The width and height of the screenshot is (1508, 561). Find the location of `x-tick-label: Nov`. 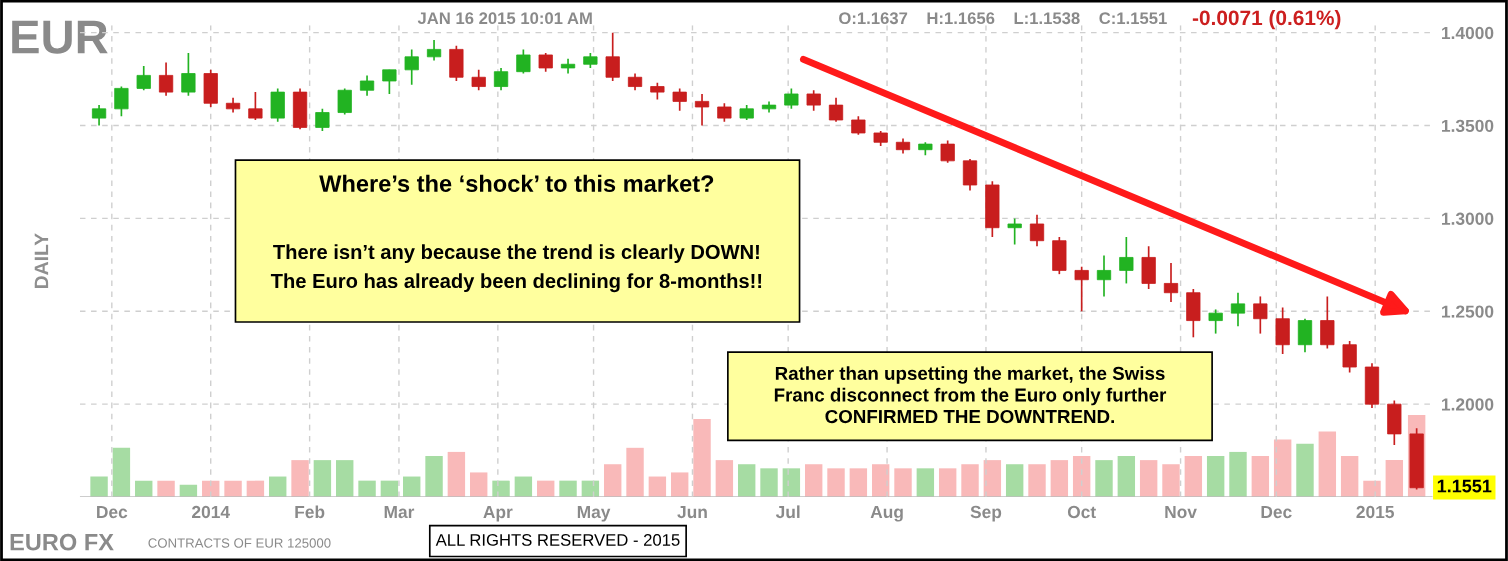

x-tick-label: Nov is located at coordinates (1181, 512).